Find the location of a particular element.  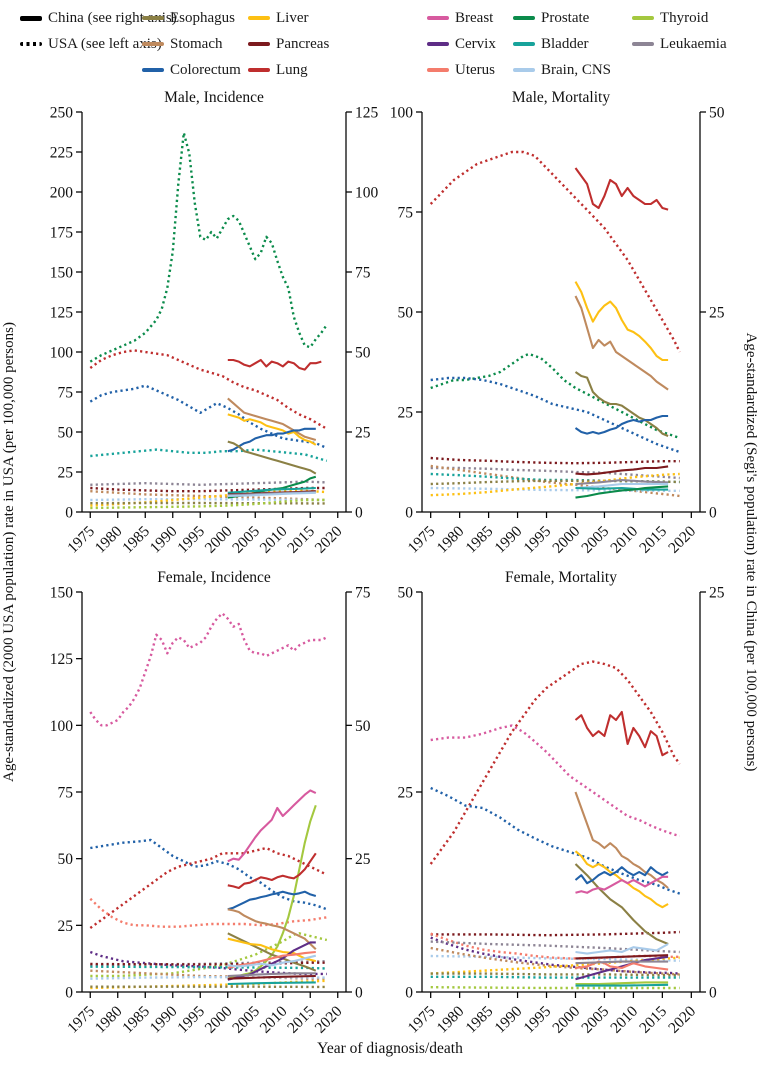

legend-item-cervix: Cervix is located at coordinates (461, 44).